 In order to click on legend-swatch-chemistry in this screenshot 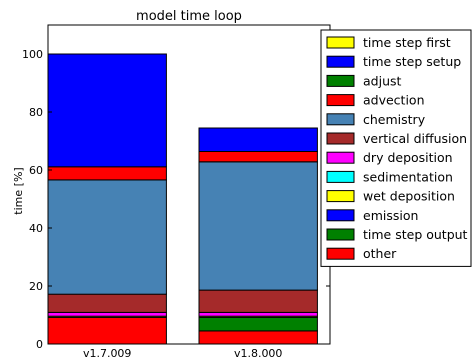, I will do `click(340, 119)`.